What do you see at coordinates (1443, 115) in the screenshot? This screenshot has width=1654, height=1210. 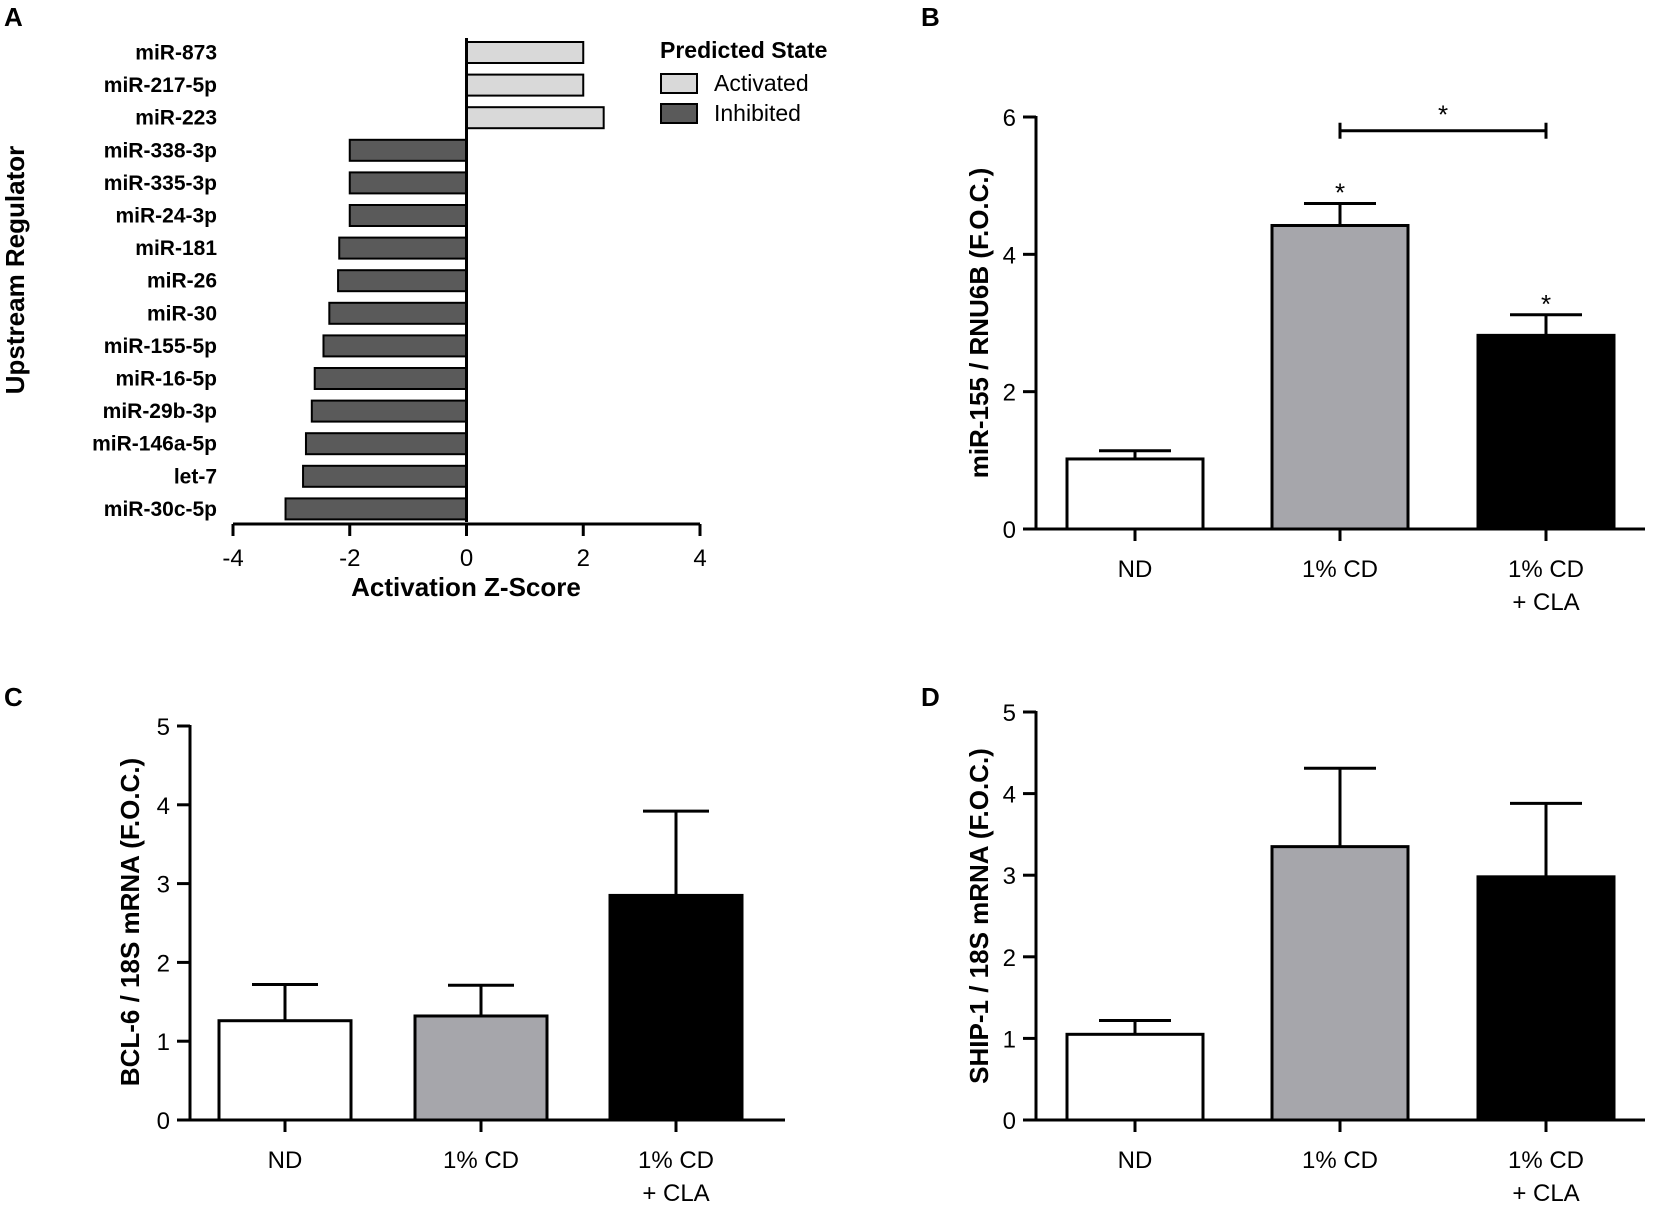 I see `bracket-star: *` at bounding box center [1443, 115].